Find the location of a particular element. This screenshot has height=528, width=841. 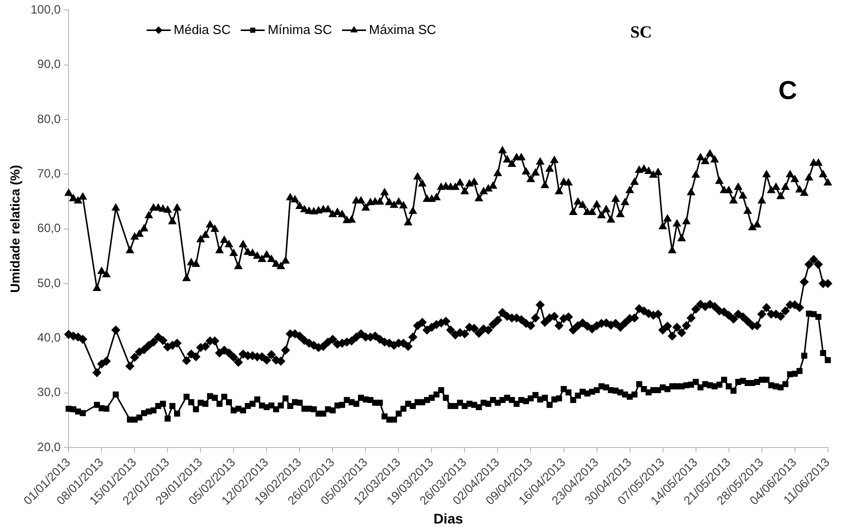

y-tick-label: 20,0 is located at coordinates (49, 447).